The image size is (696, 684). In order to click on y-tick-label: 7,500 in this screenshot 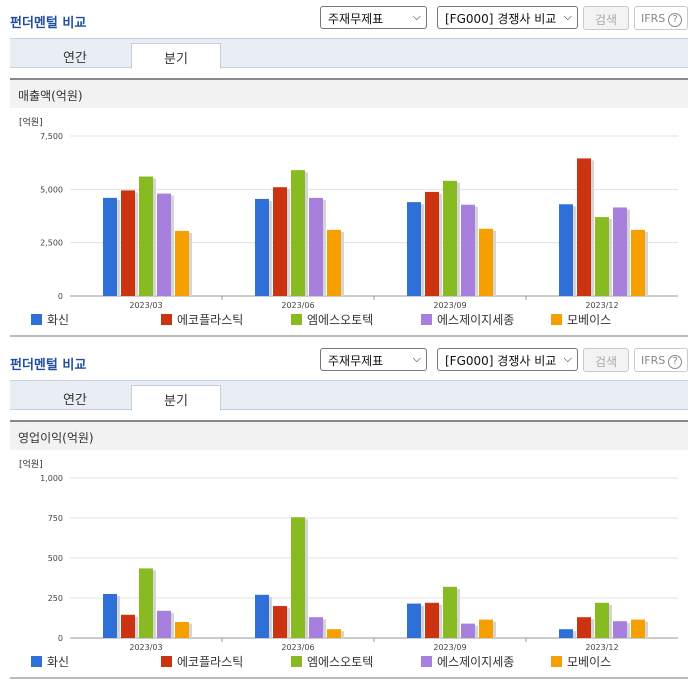, I will do `click(51, 136)`.